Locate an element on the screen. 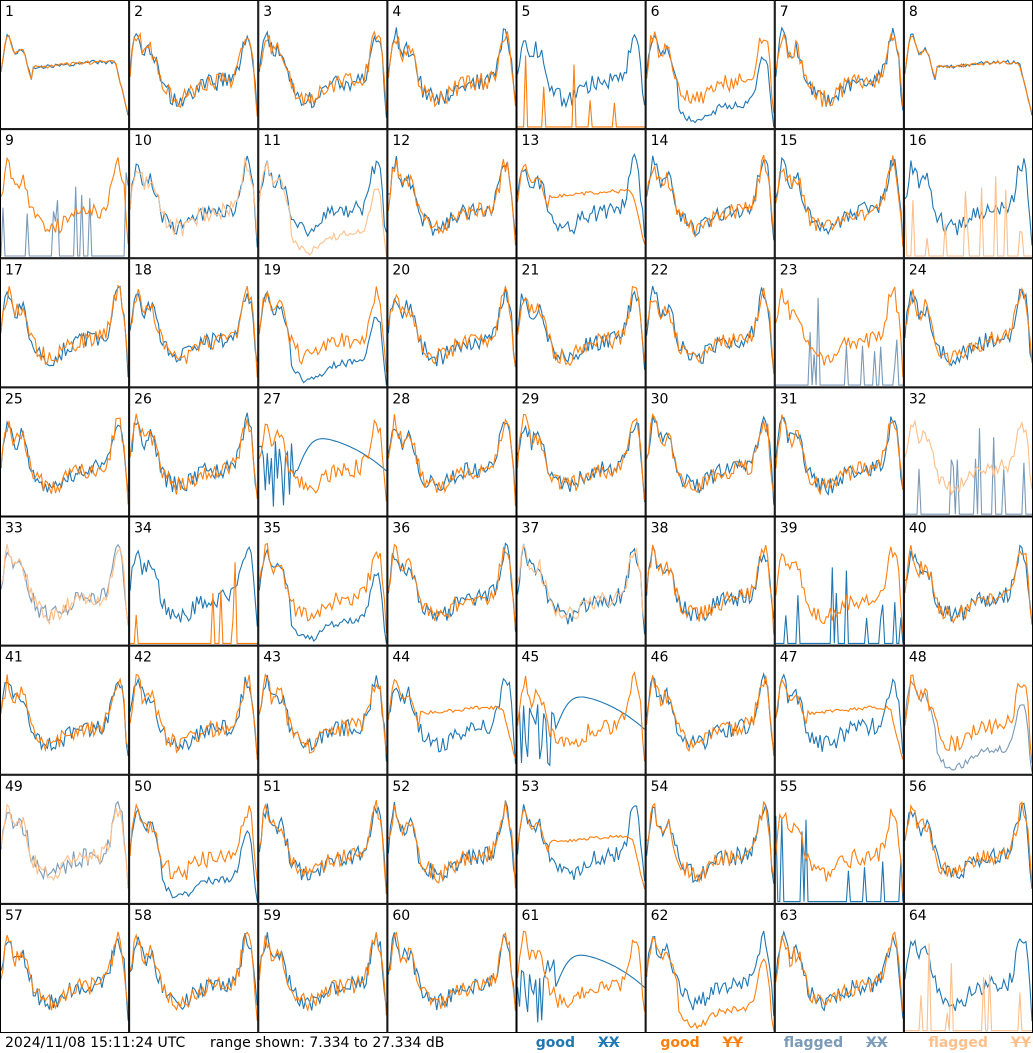 Image resolution: width=1033 pixels, height=1053 pixels. panel-41-yy-line is located at coordinates (64, 713).